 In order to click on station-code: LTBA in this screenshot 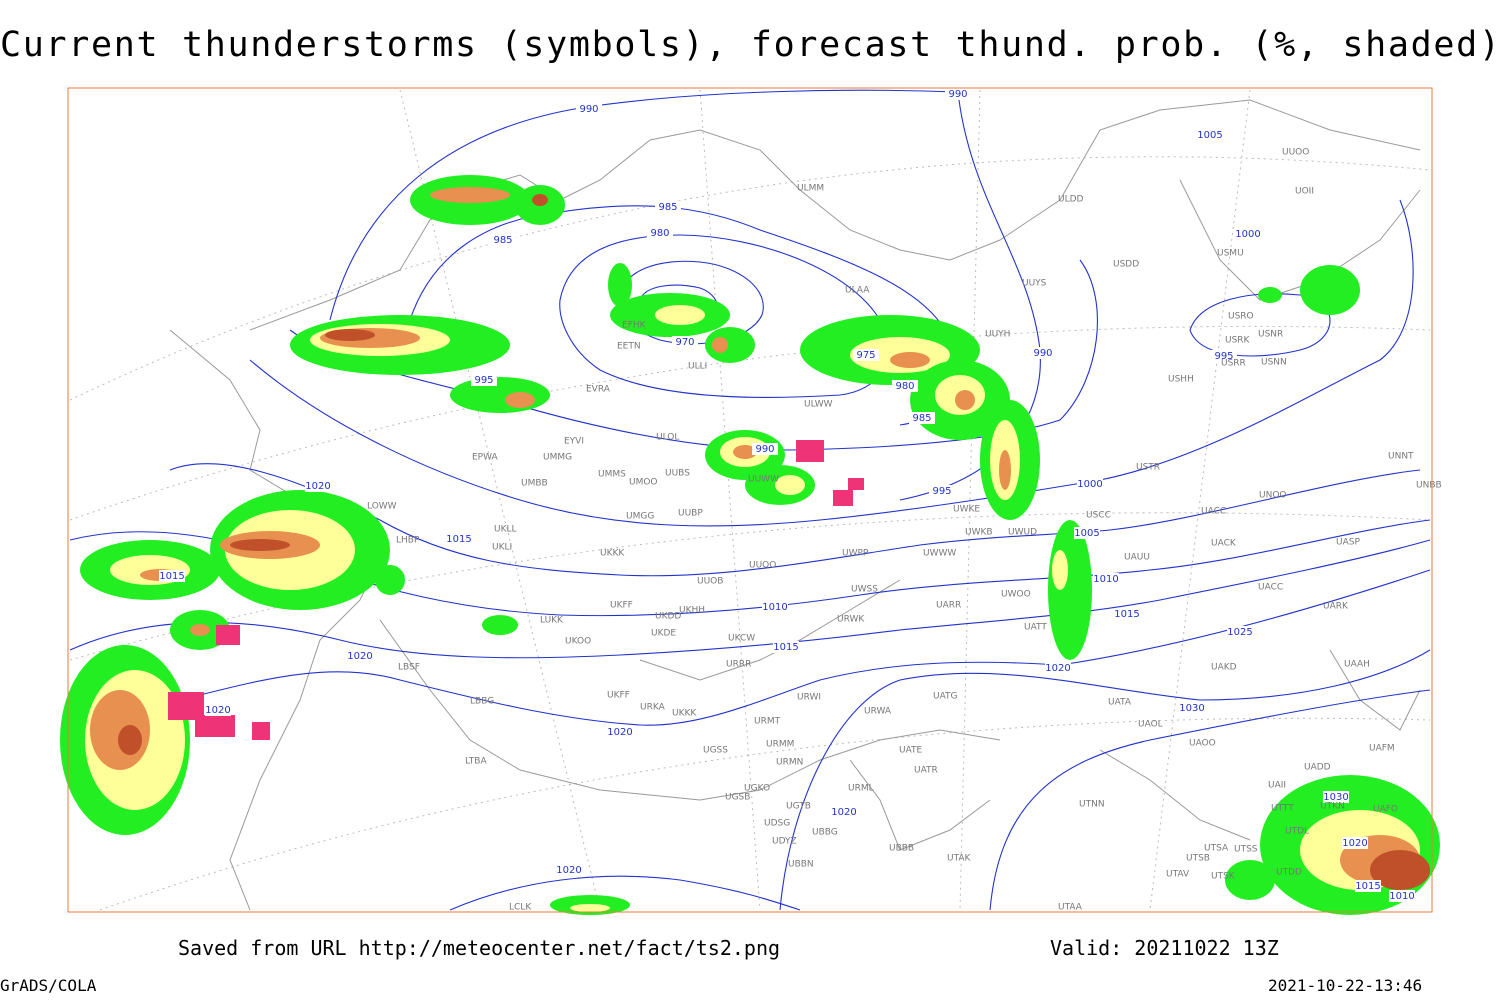, I will do `click(476, 762)`.